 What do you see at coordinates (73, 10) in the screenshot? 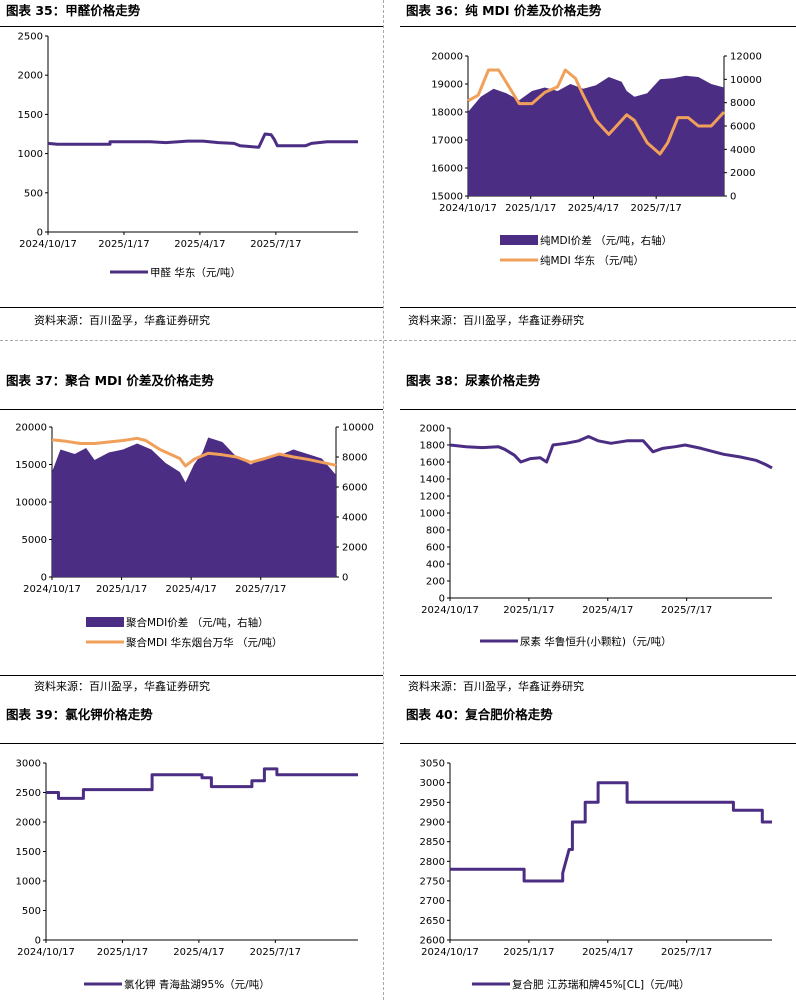
I see `chart-title: 图表 35：甲醛价格走势` at bounding box center [73, 10].